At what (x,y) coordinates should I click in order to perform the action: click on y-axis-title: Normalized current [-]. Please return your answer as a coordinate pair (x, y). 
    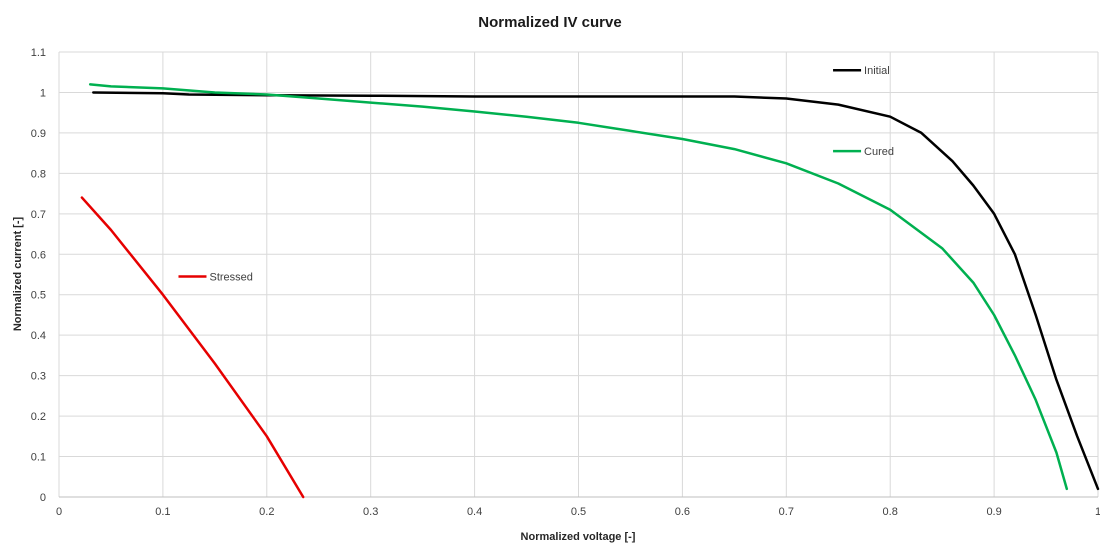
    Looking at the image, I should click on (18, 274).